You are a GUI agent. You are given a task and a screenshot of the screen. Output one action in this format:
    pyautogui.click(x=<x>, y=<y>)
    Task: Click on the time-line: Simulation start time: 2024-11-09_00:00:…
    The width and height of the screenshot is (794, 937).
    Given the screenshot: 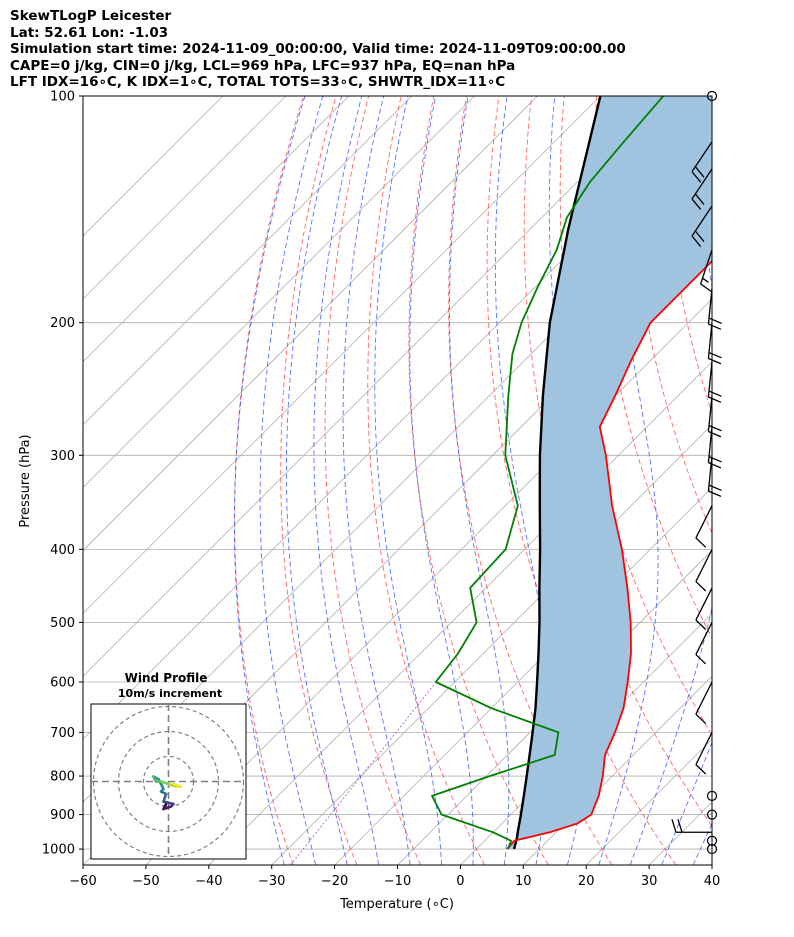 What is the action you would take?
    pyautogui.click(x=318, y=49)
    